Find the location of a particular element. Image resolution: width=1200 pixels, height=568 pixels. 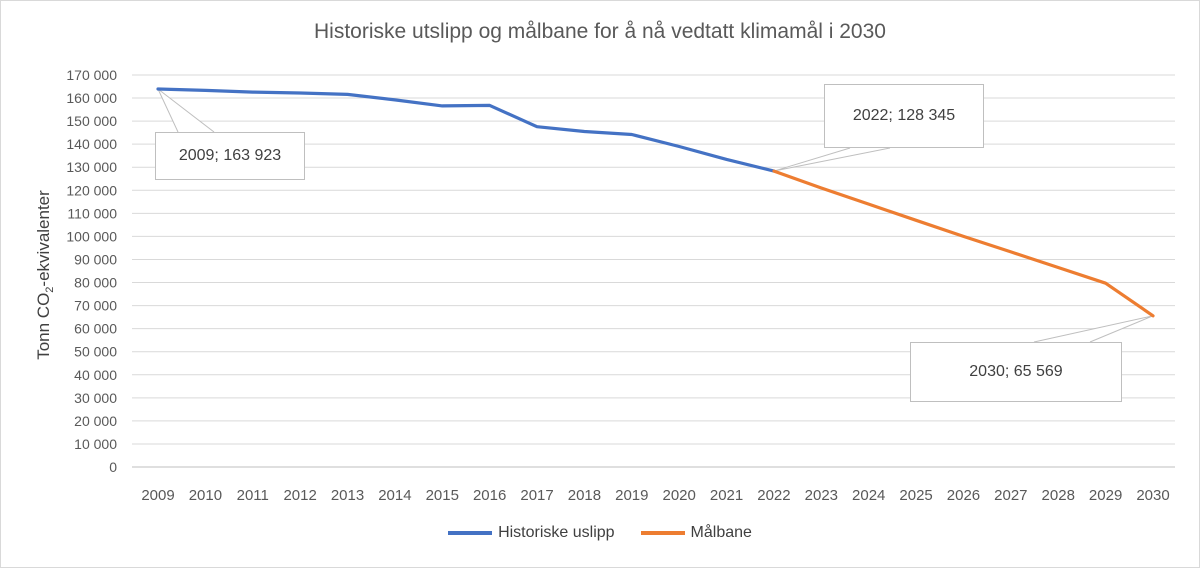

x-tick-label: 2014 is located at coordinates (394, 495).